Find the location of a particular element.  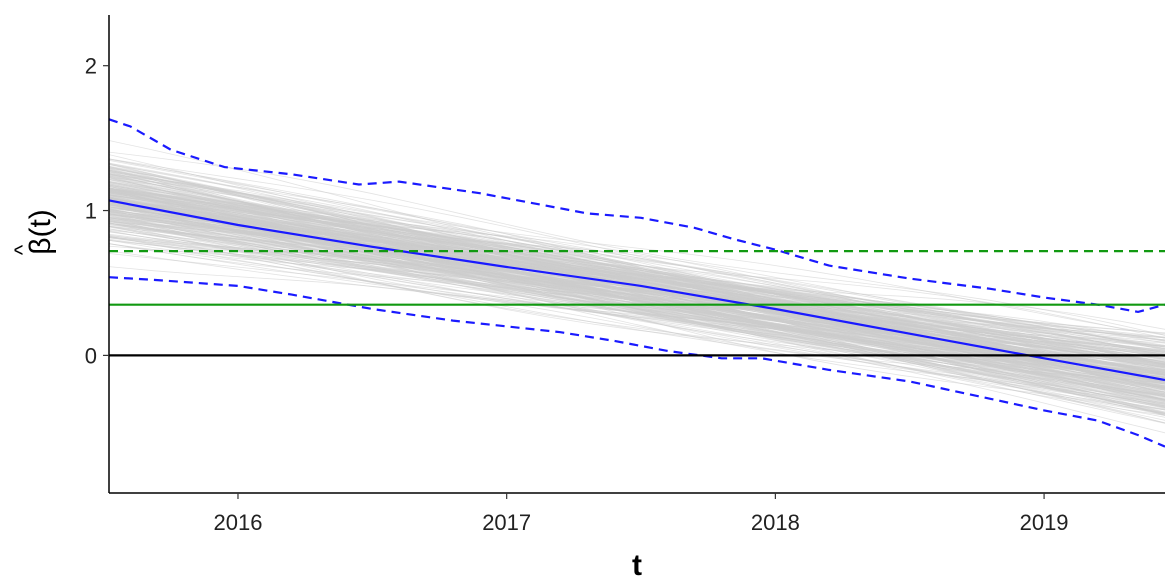

x-axis-title: t is located at coordinates (637, 563).